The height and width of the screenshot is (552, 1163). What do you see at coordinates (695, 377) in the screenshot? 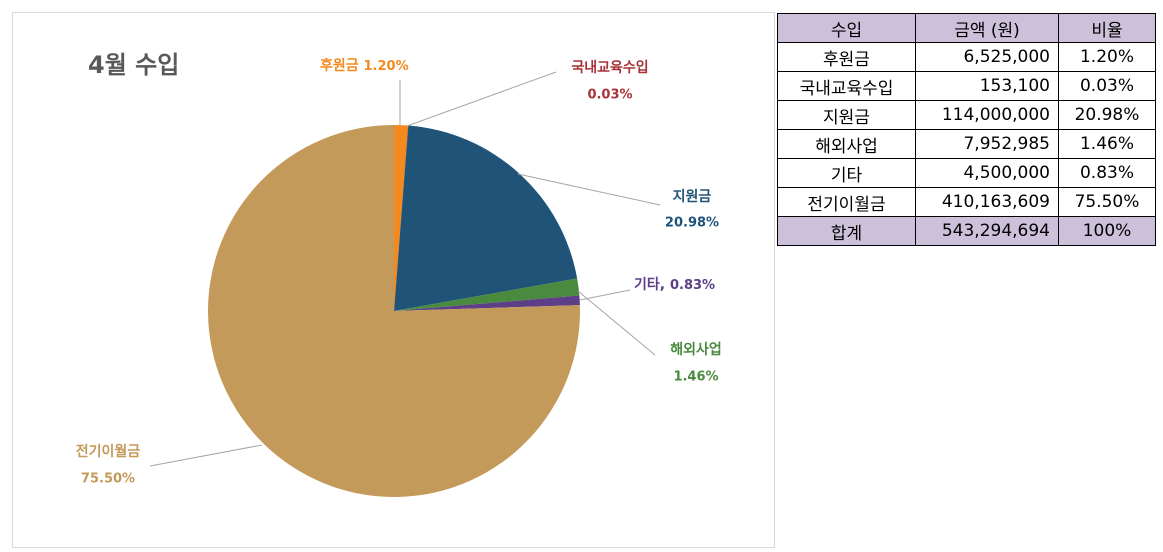
I see `value-label: 1.46%` at bounding box center [695, 377].